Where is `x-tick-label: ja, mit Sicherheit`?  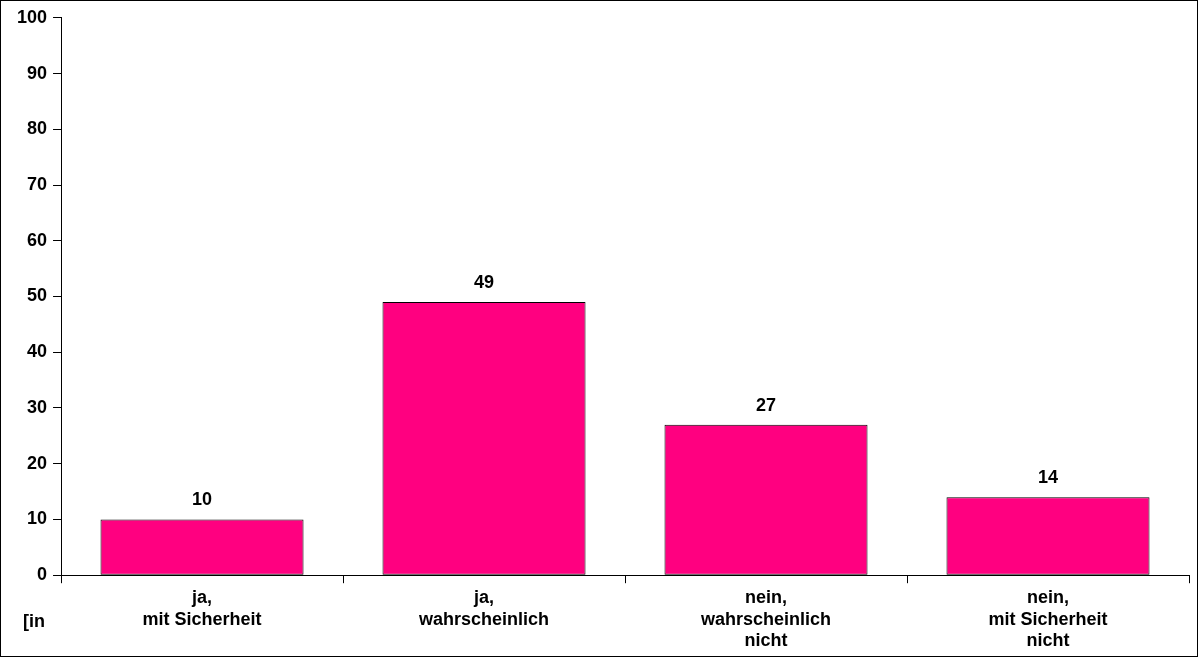
x-tick-label: ja, mit Sicherheit is located at coordinates (202, 607).